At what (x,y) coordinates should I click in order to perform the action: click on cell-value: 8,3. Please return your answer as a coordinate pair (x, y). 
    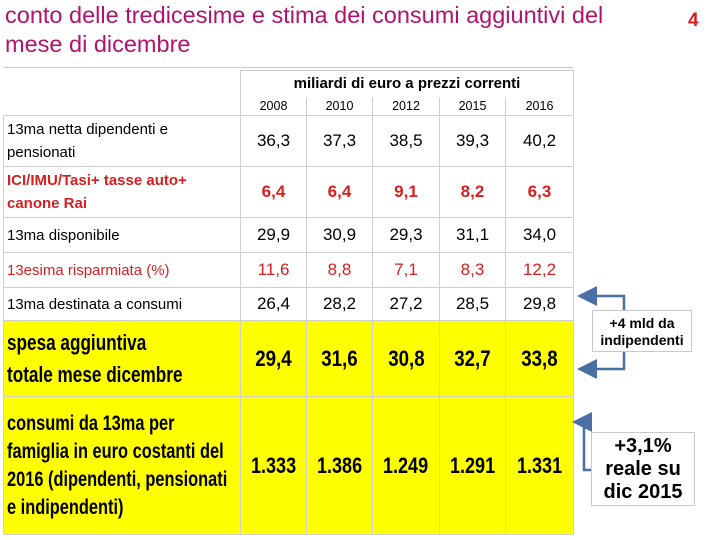
    Looking at the image, I should click on (472, 270).